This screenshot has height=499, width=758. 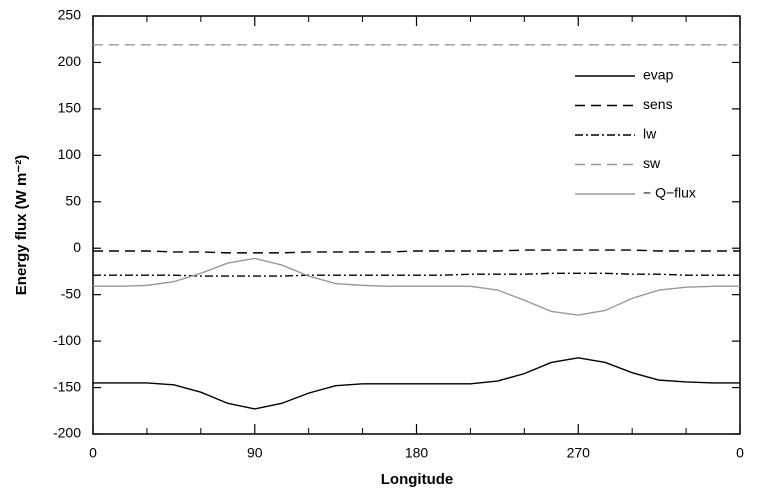 What do you see at coordinates (658, 75) in the screenshot?
I see `legend-label: evap` at bounding box center [658, 75].